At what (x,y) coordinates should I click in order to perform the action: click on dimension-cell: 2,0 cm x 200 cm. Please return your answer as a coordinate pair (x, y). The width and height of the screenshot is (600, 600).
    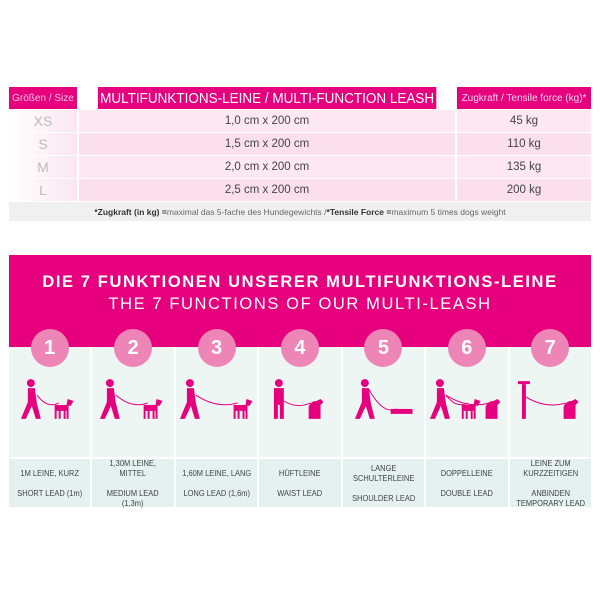
    Looking at the image, I should click on (268, 167).